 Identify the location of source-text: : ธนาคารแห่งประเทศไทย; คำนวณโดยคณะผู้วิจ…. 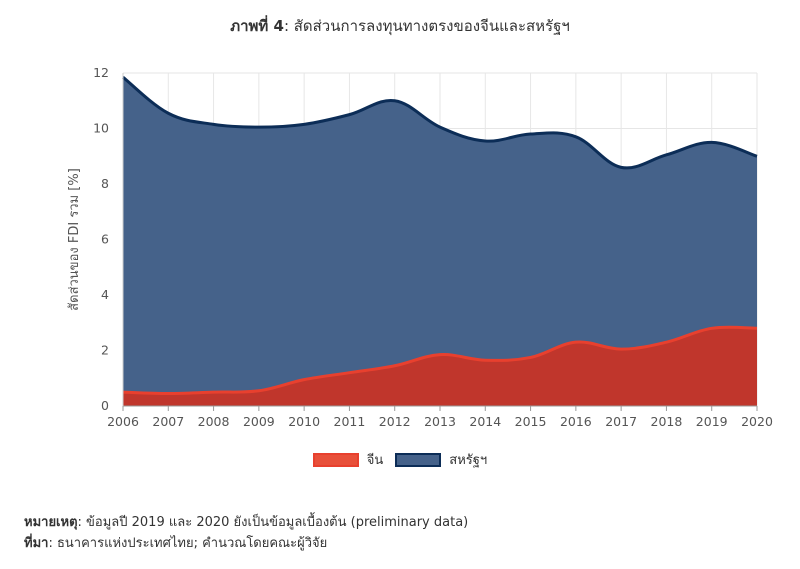
(188, 543).